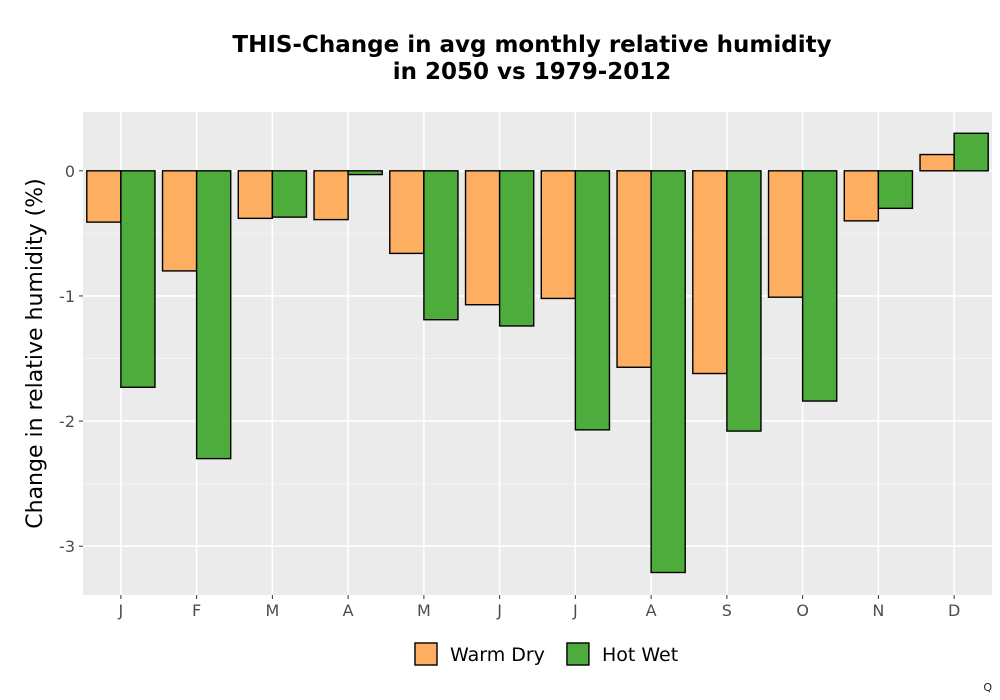  What do you see at coordinates (640, 655) in the screenshot?
I see `legend-label: Hot Wet` at bounding box center [640, 655].